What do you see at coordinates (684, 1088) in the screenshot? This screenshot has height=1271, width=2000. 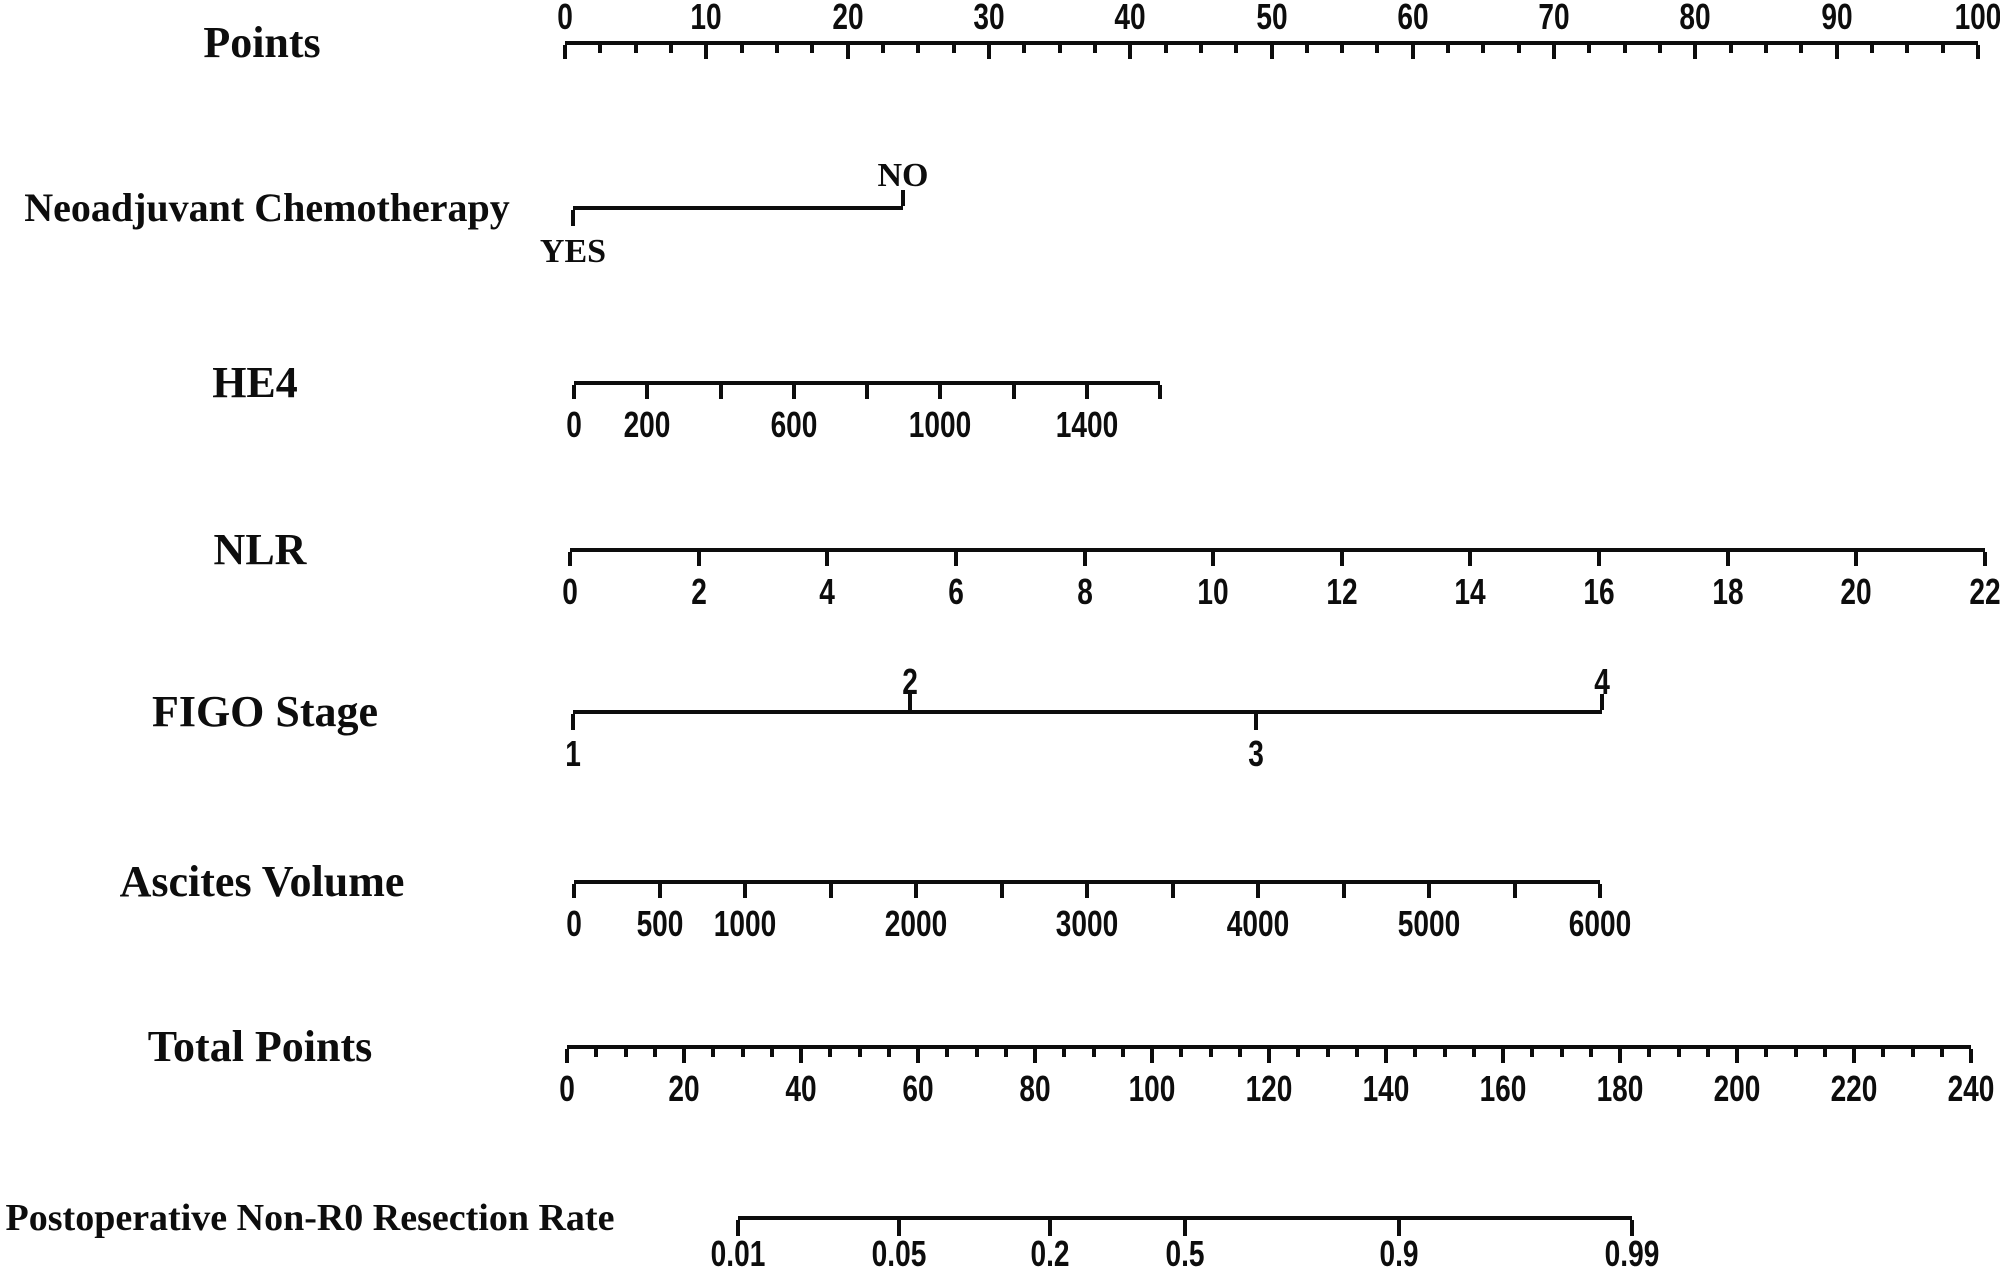 I see `tick-label-total-points-4: 20` at bounding box center [684, 1088].